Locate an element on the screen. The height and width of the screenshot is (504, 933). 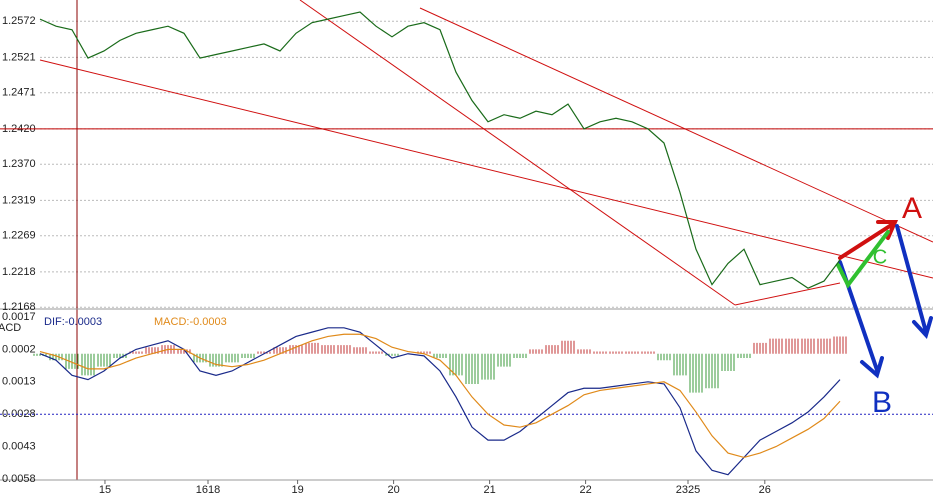
y-tick-label: 0.0058 is located at coordinates (19, 479).